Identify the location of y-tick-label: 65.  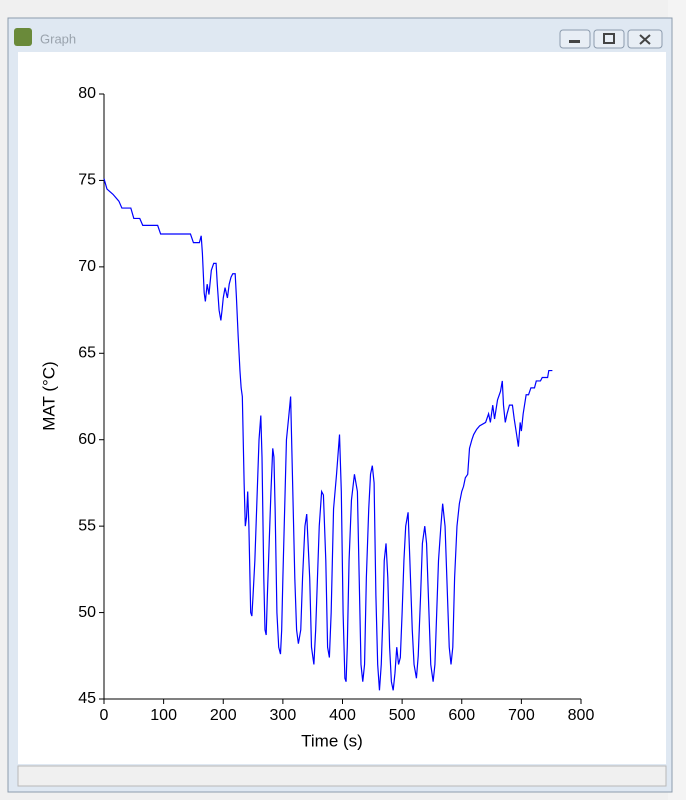
(87, 353).